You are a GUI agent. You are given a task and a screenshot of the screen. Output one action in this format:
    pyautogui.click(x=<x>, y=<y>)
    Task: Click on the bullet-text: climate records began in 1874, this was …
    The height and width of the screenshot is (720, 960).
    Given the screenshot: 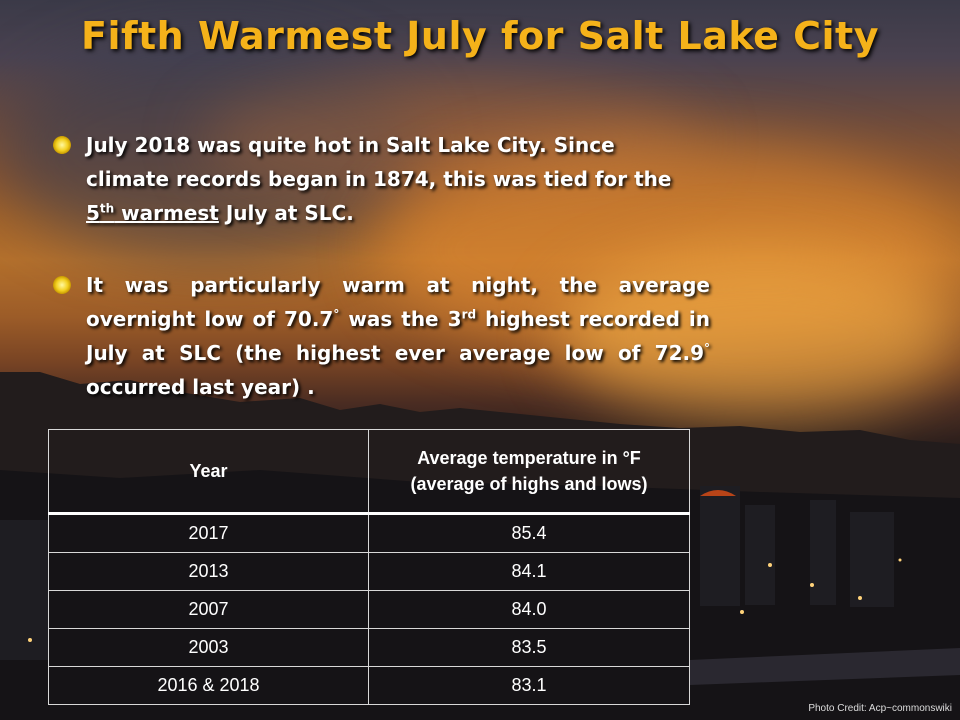 What is the action you would take?
    pyautogui.click(x=379, y=179)
    